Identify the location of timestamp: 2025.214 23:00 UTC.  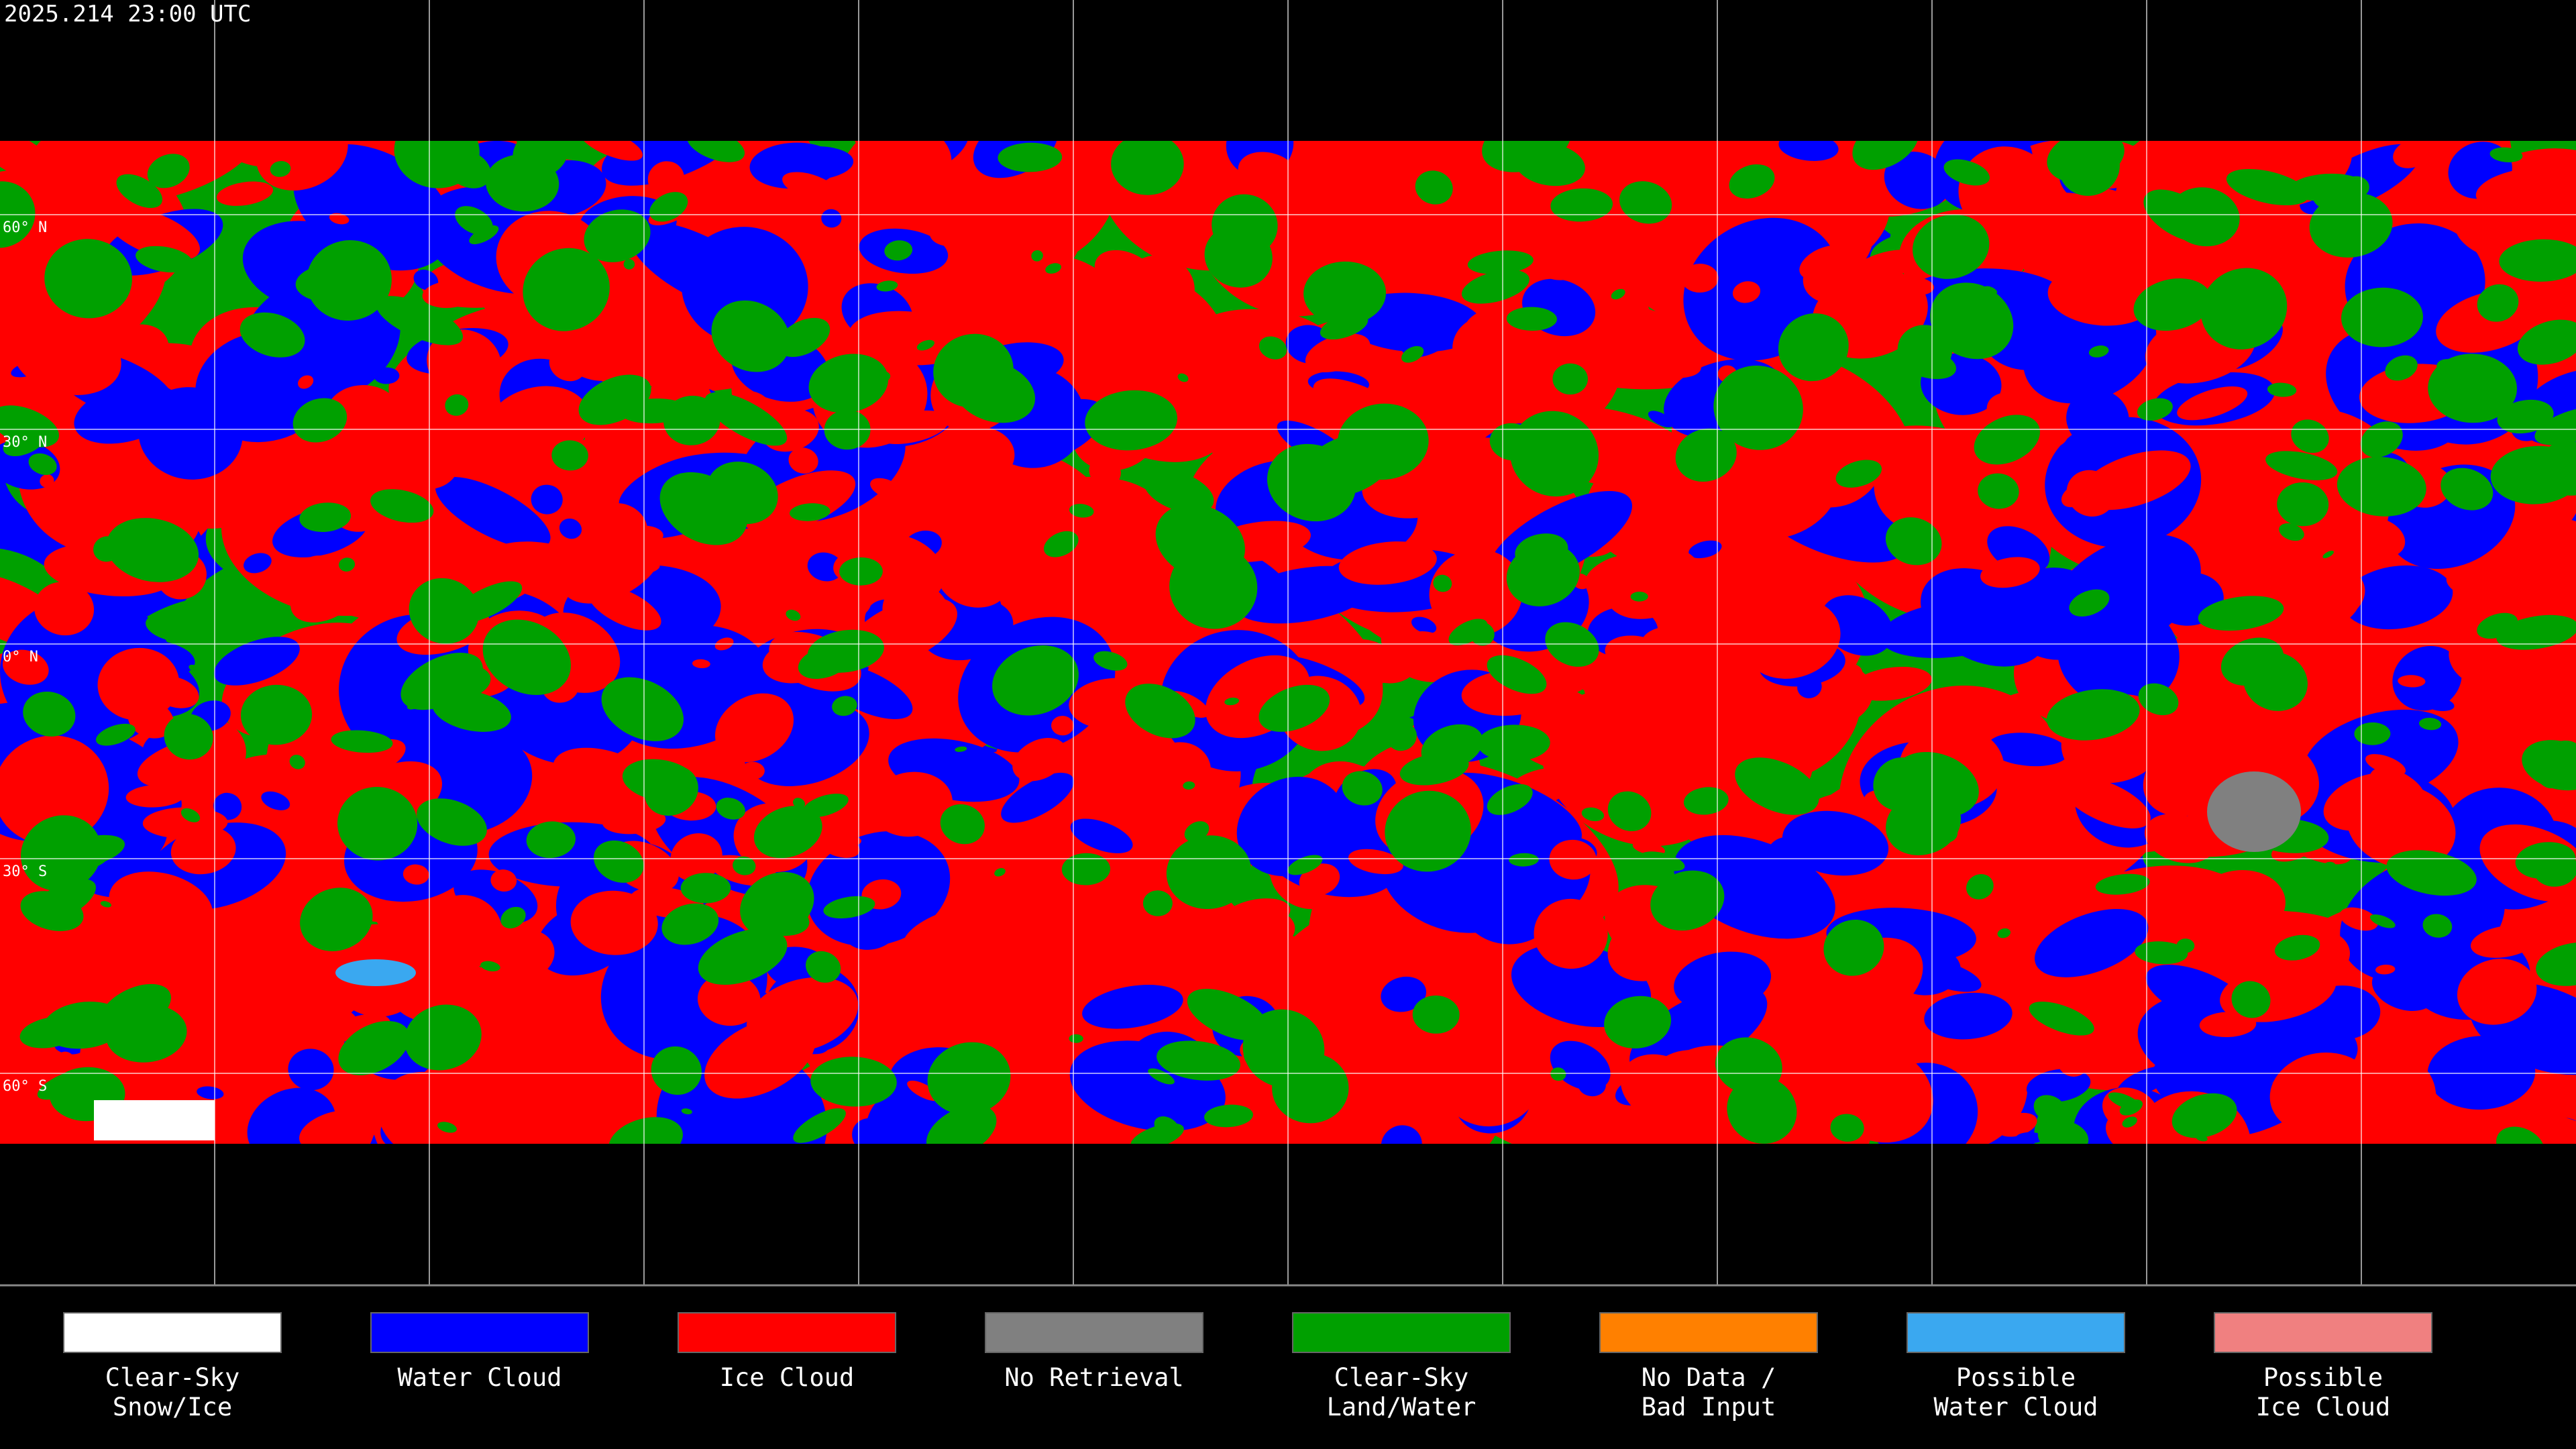
(127, 14).